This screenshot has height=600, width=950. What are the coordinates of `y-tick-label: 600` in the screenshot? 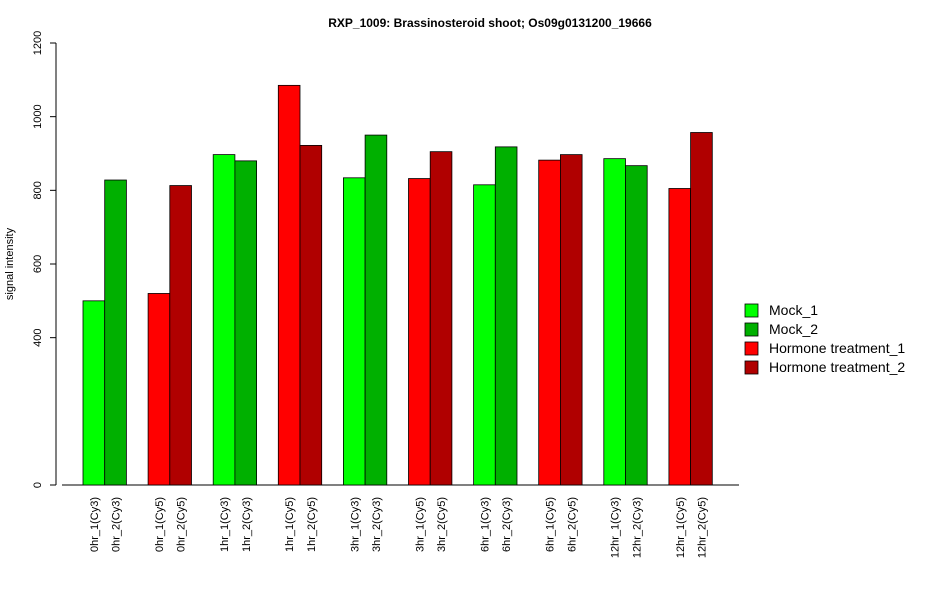 It's located at (38, 264).